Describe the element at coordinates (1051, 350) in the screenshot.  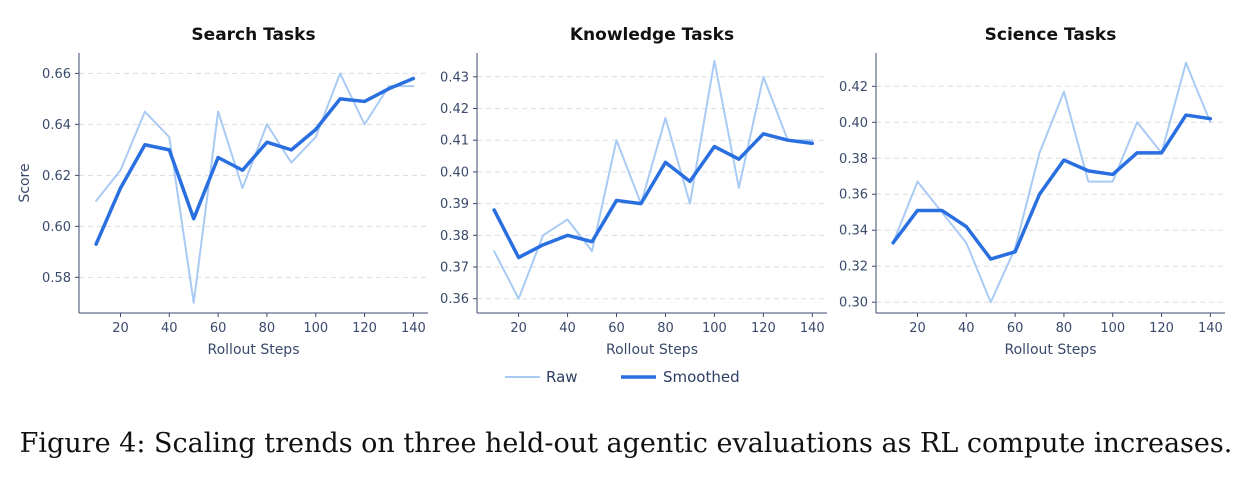
I see `science-tasks-x-axis-label: Rollout Steps` at that location.